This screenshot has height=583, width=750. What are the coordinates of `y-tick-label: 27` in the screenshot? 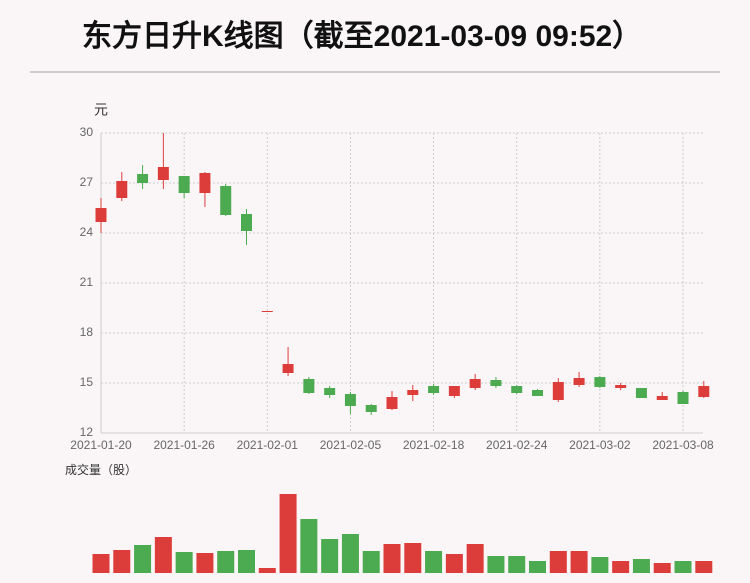 It's located at (87, 182).